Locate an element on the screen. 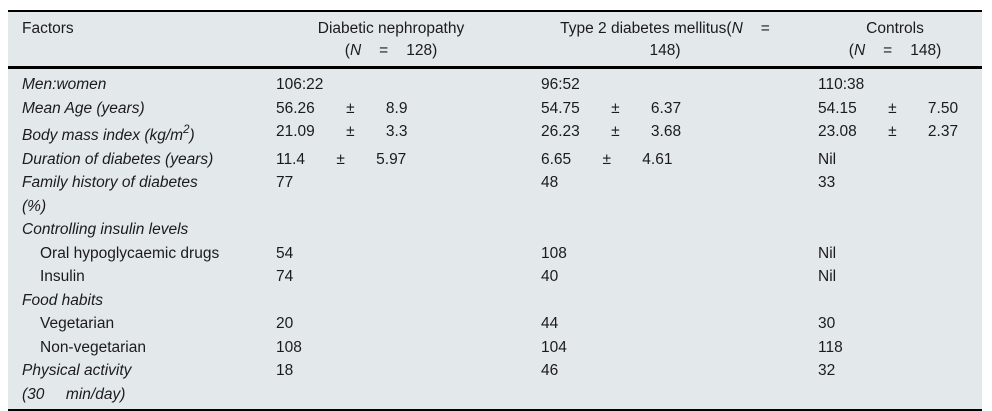 Image resolution: width=992 pixels, height=411 pixels. table-row-controlling-insulin: Controlling insulin levels is located at coordinates (495, 230).